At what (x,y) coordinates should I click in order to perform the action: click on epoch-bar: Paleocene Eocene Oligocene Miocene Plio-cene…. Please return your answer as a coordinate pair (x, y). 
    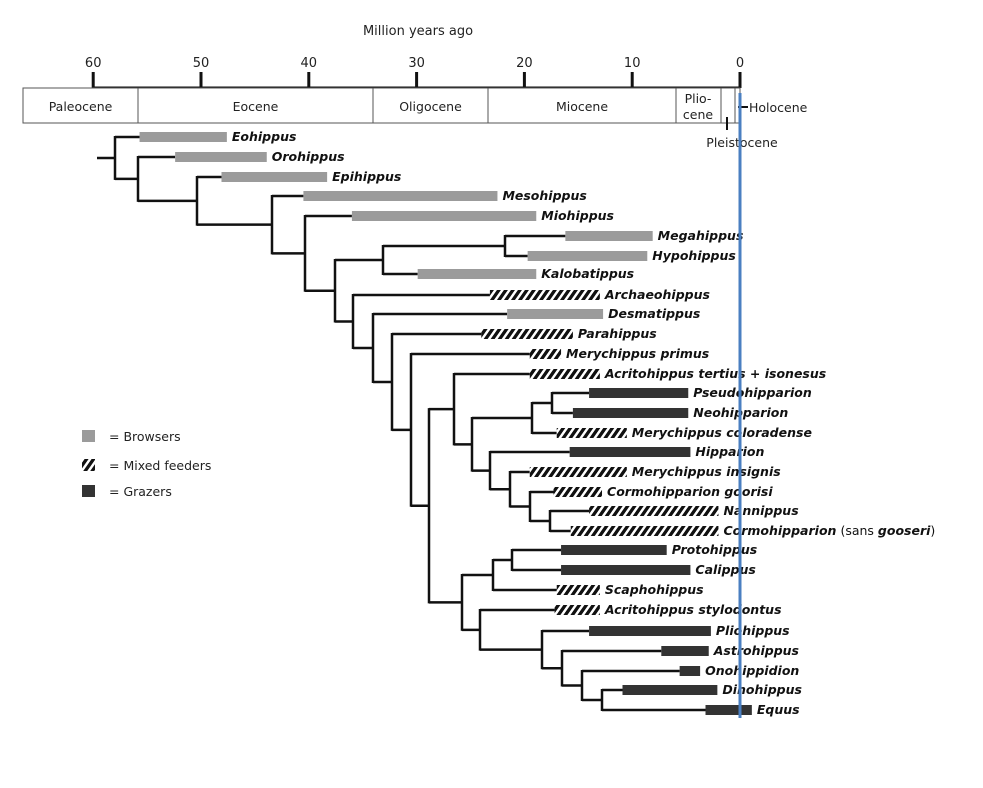
    Looking at the image, I should click on (415, 118).